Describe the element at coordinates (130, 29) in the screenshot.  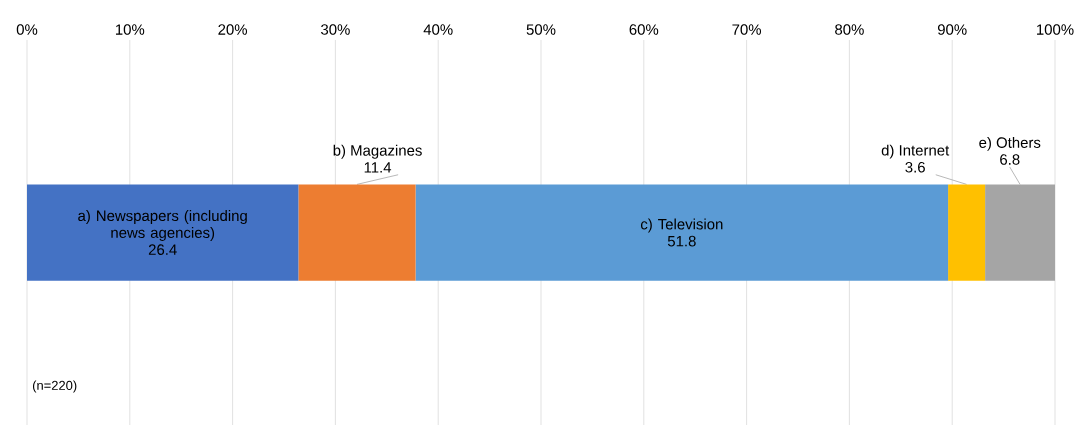
I see `x-tick-label: 10%` at that location.